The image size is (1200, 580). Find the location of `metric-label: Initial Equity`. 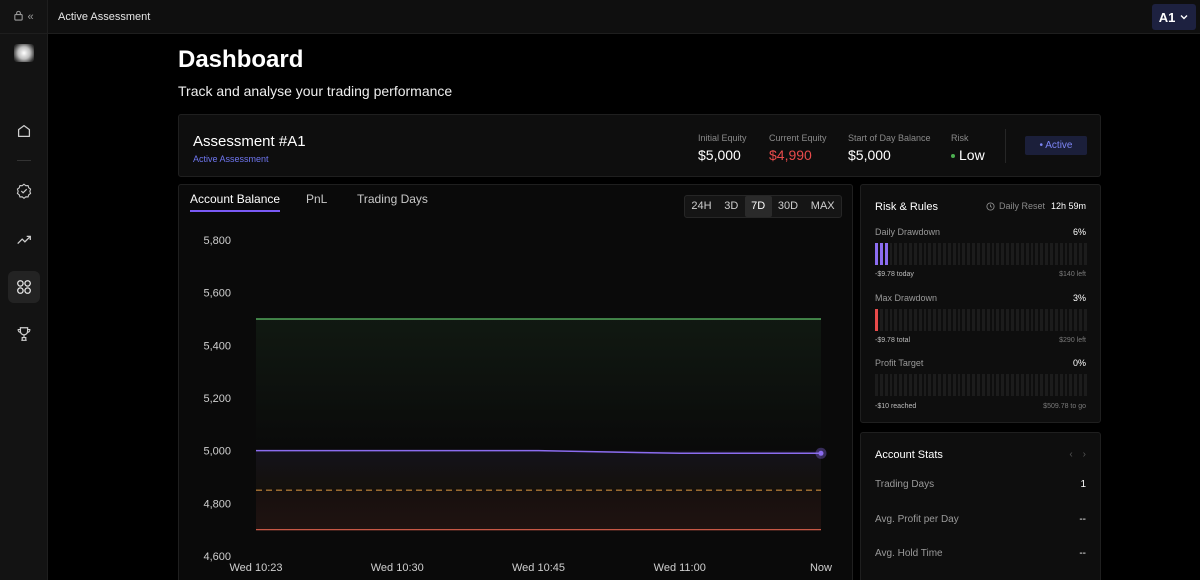

metric-label: Initial Equity is located at coordinates (722, 138).